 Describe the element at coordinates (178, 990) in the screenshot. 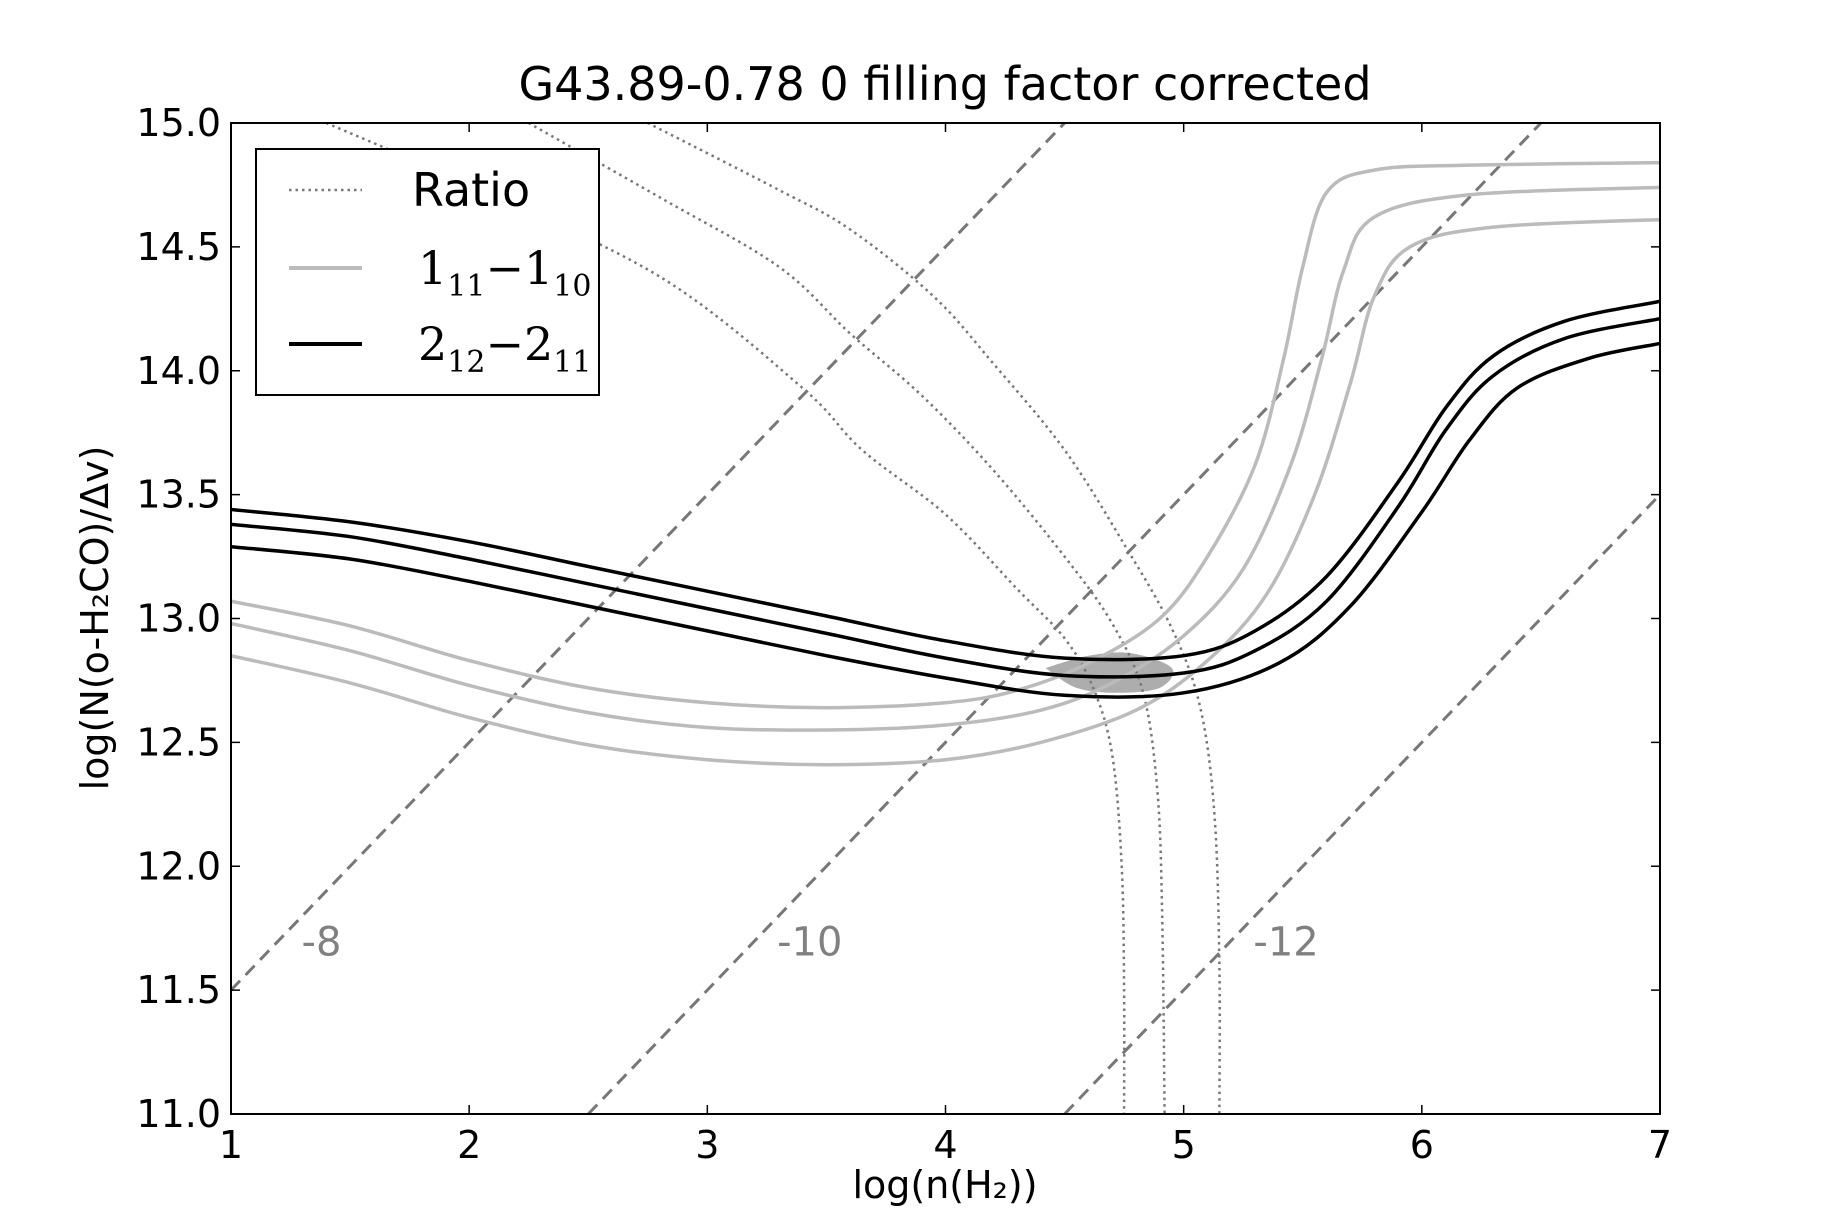

I see `y-tick-label: 11.5` at that location.